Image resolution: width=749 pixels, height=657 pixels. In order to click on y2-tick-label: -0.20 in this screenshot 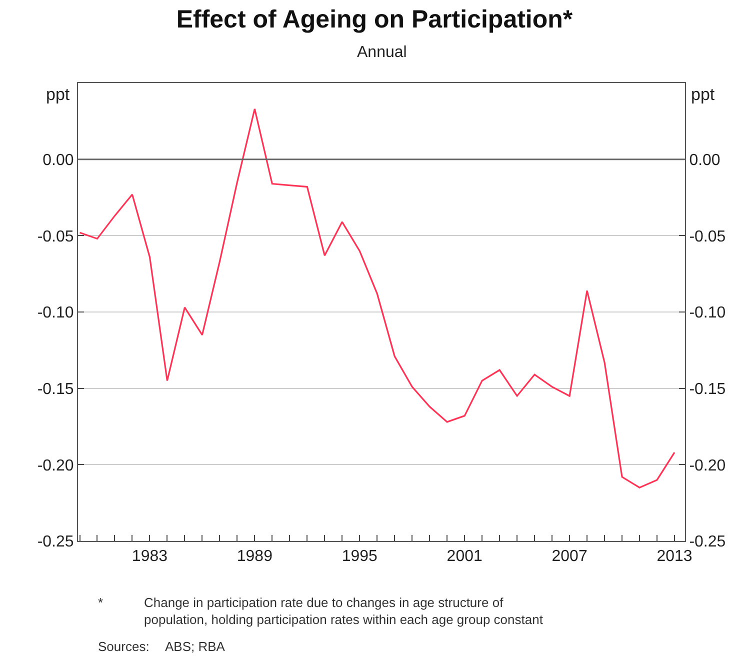, I will do `click(707, 465)`.